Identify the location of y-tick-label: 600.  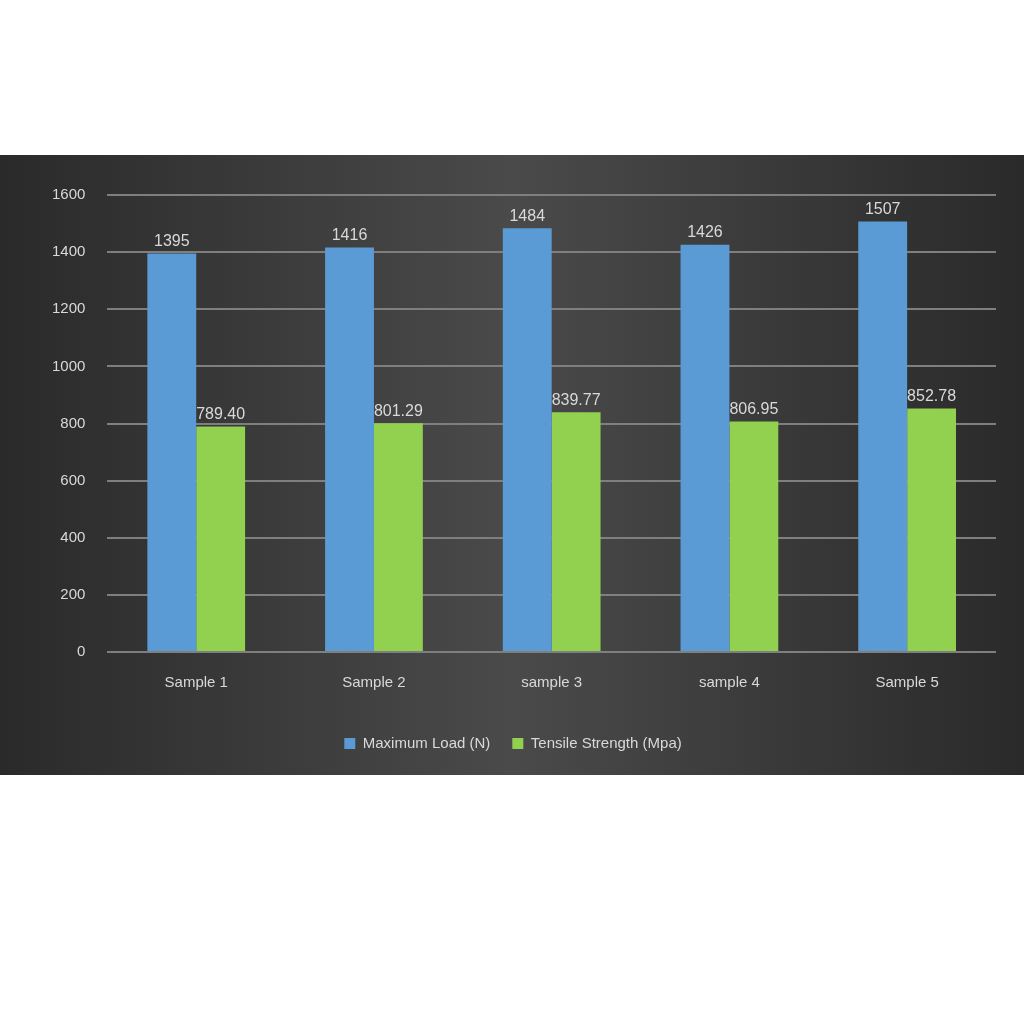
(73, 479).